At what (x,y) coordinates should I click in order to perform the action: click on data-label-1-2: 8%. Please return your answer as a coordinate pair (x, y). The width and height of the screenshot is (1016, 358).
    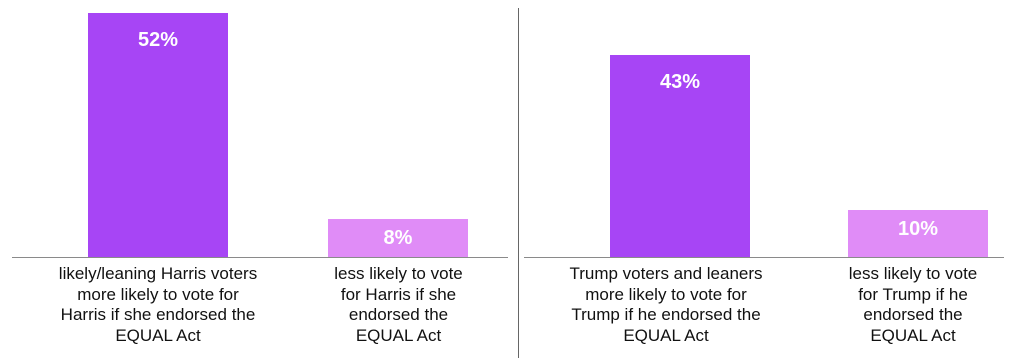
    Looking at the image, I should click on (398, 238).